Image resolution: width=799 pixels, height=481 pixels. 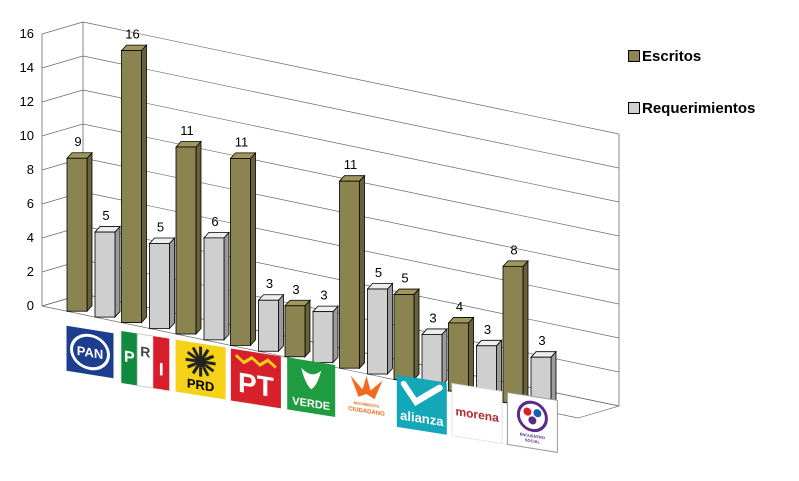 What do you see at coordinates (253, 249) in the screenshot?
I see `bar-escritos-4-side` at bounding box center [253, 249].